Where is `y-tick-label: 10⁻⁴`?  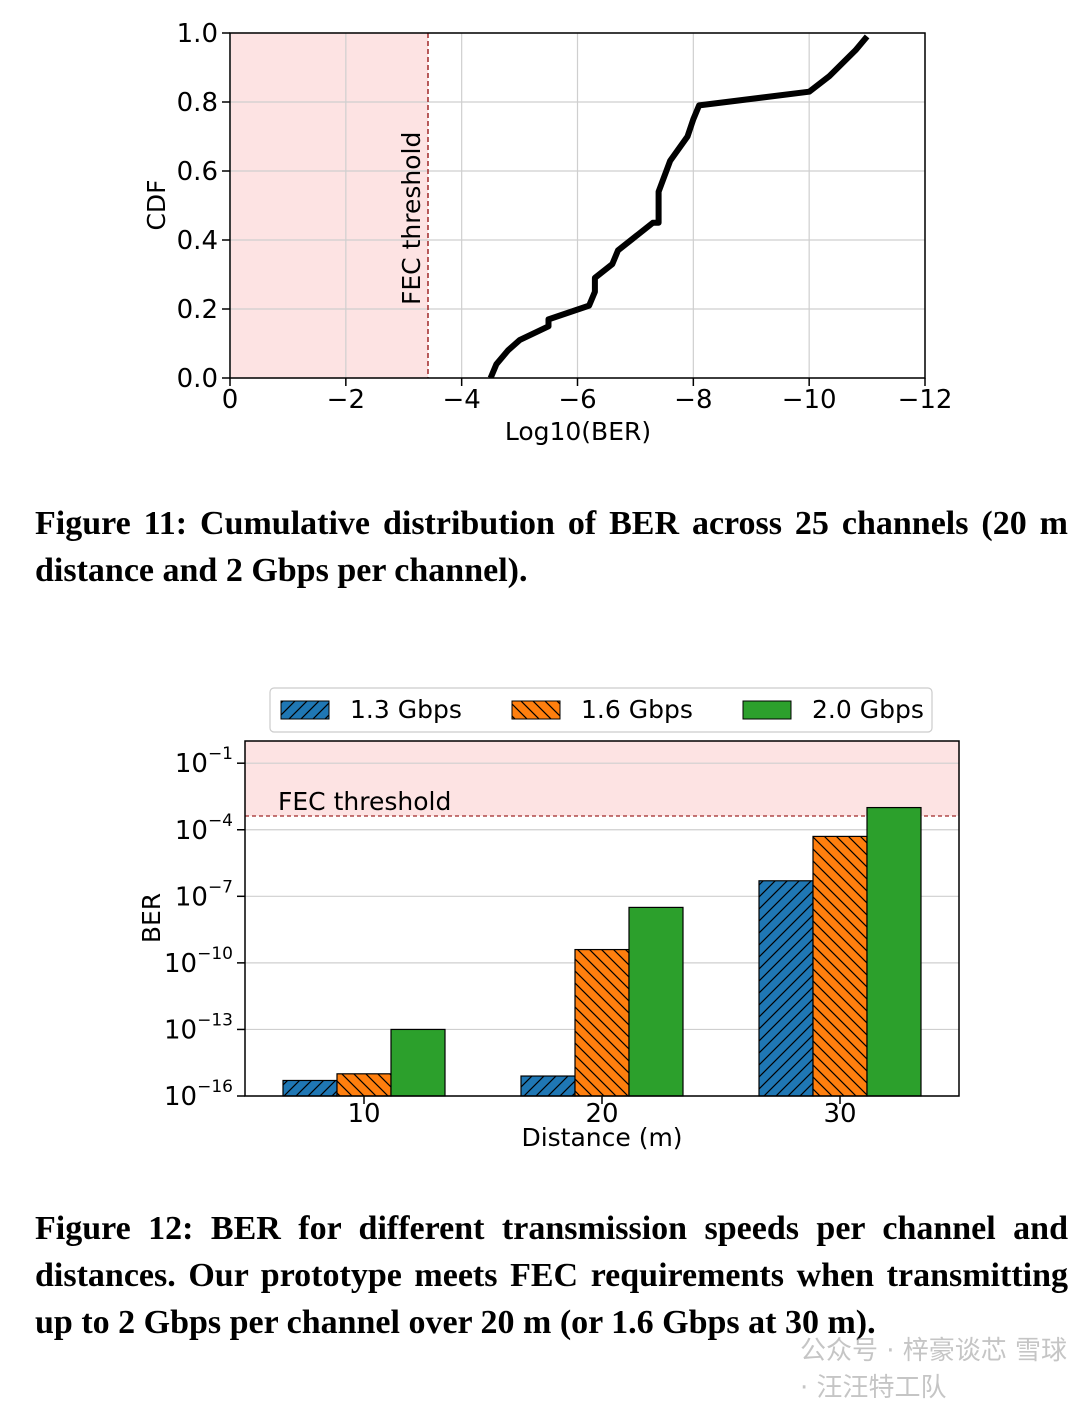
y-tick-label: 10⁻⁴ is located at coordinates (204, 828).